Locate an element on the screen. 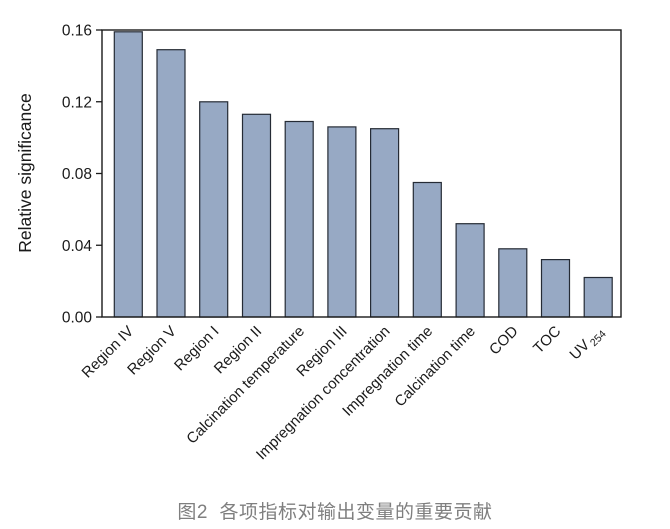 This screenshot has width=670, height=529. bar-calcination-temperature is located at coordinates (299, 219).